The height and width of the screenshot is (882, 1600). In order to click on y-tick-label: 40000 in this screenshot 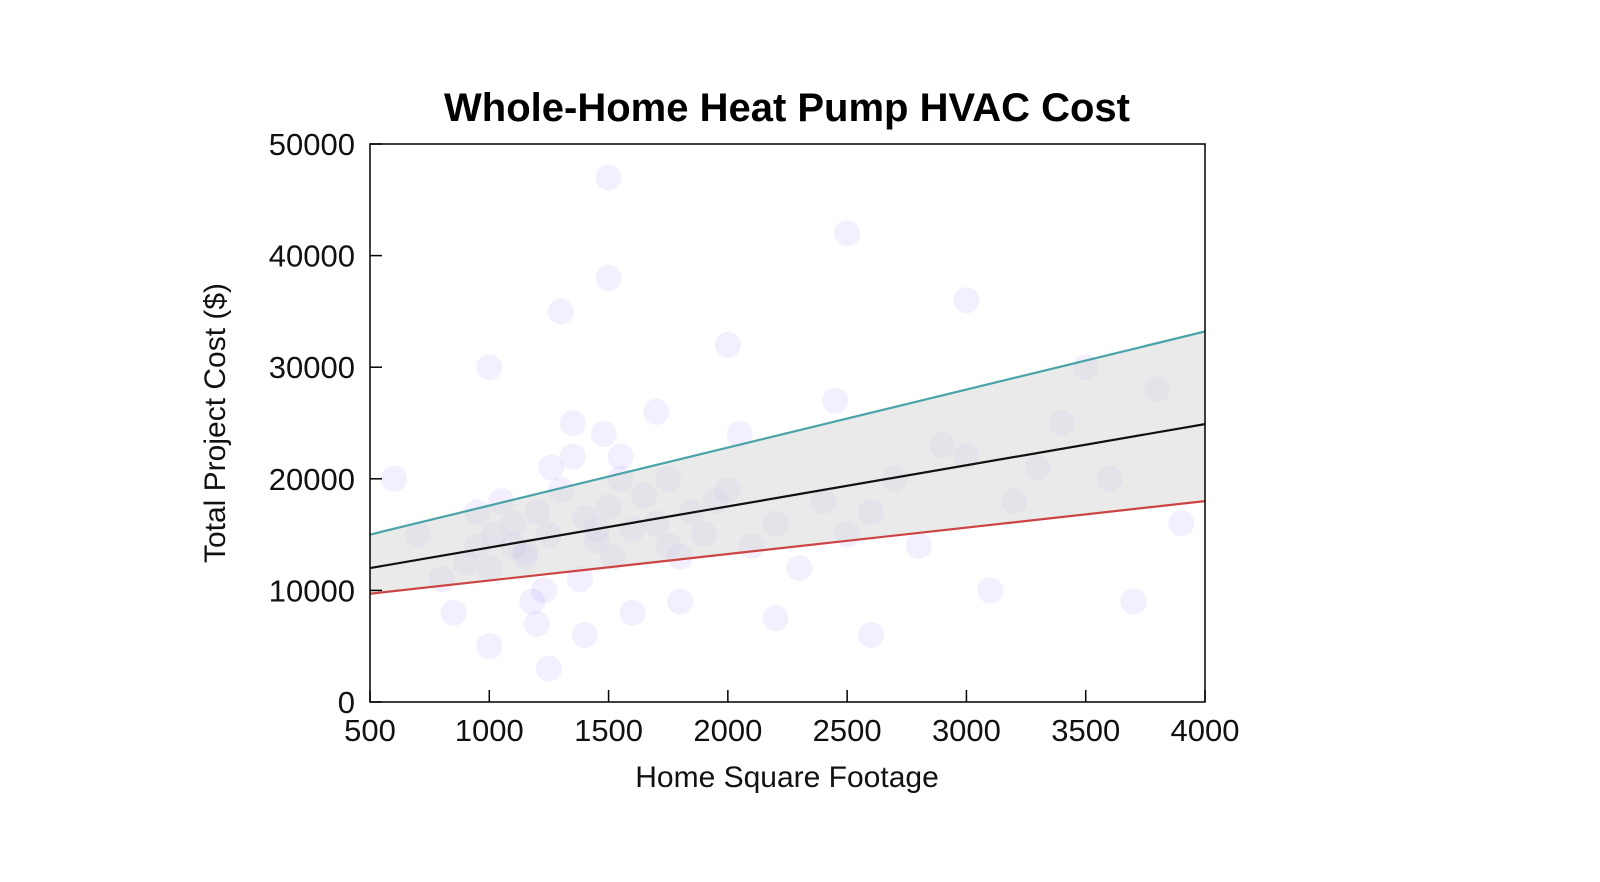, I will do `click(312, 256)`.